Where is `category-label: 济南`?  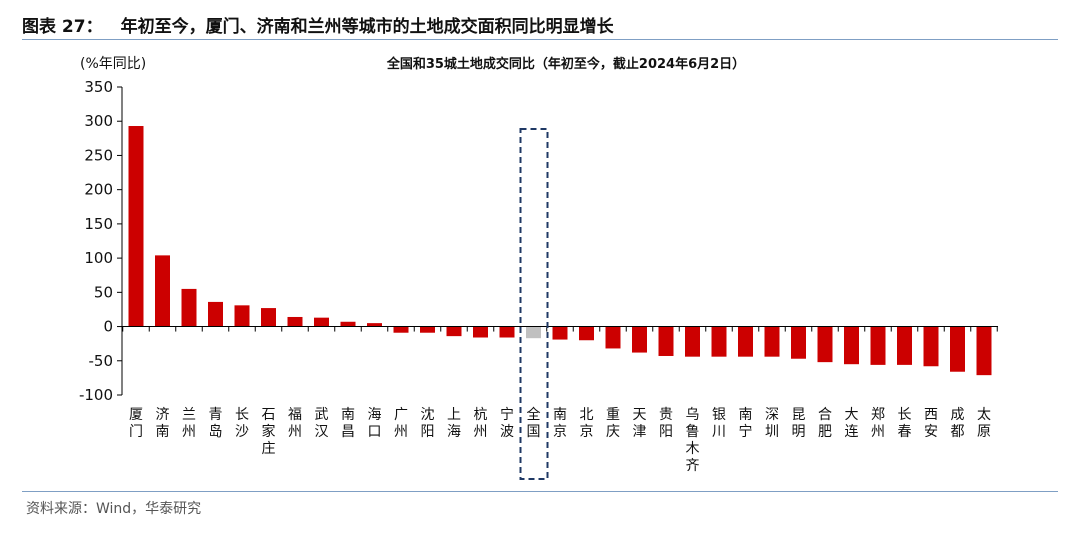 category-label: 济南 is located at coordinates (163, 423).